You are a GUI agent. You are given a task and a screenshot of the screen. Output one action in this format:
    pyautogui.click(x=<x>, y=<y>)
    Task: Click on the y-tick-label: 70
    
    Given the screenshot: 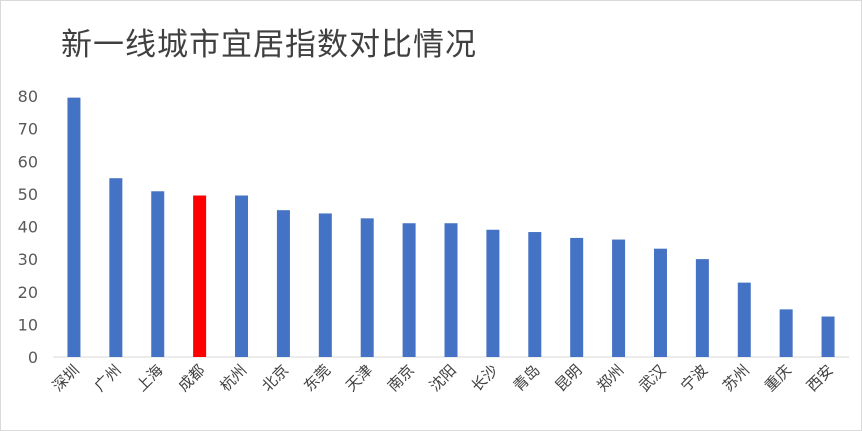 What is the action you would take?
    pyautogui.click(x=28, y=129)
    